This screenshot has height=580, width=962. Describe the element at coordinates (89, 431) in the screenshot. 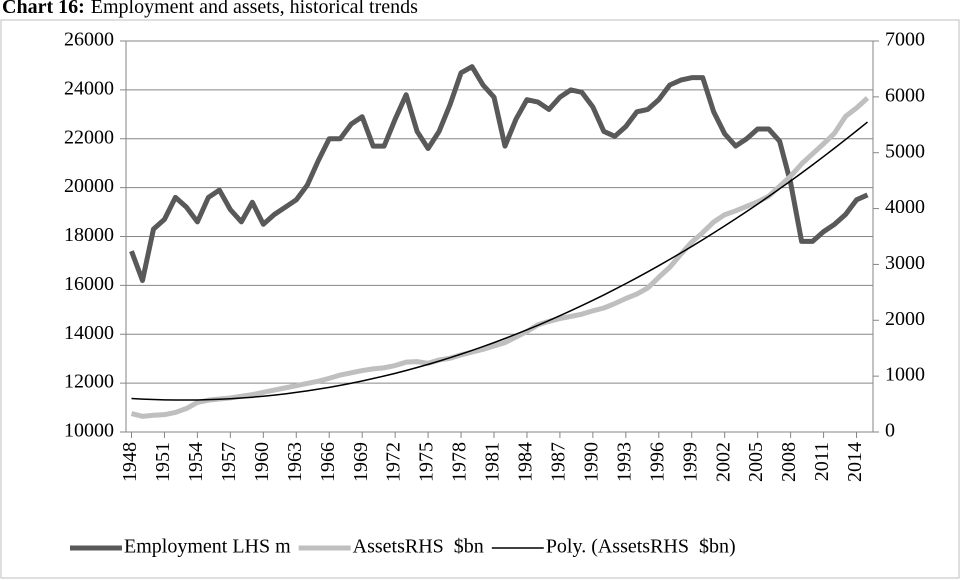

I see `y-tick-label: 10000` at that location.